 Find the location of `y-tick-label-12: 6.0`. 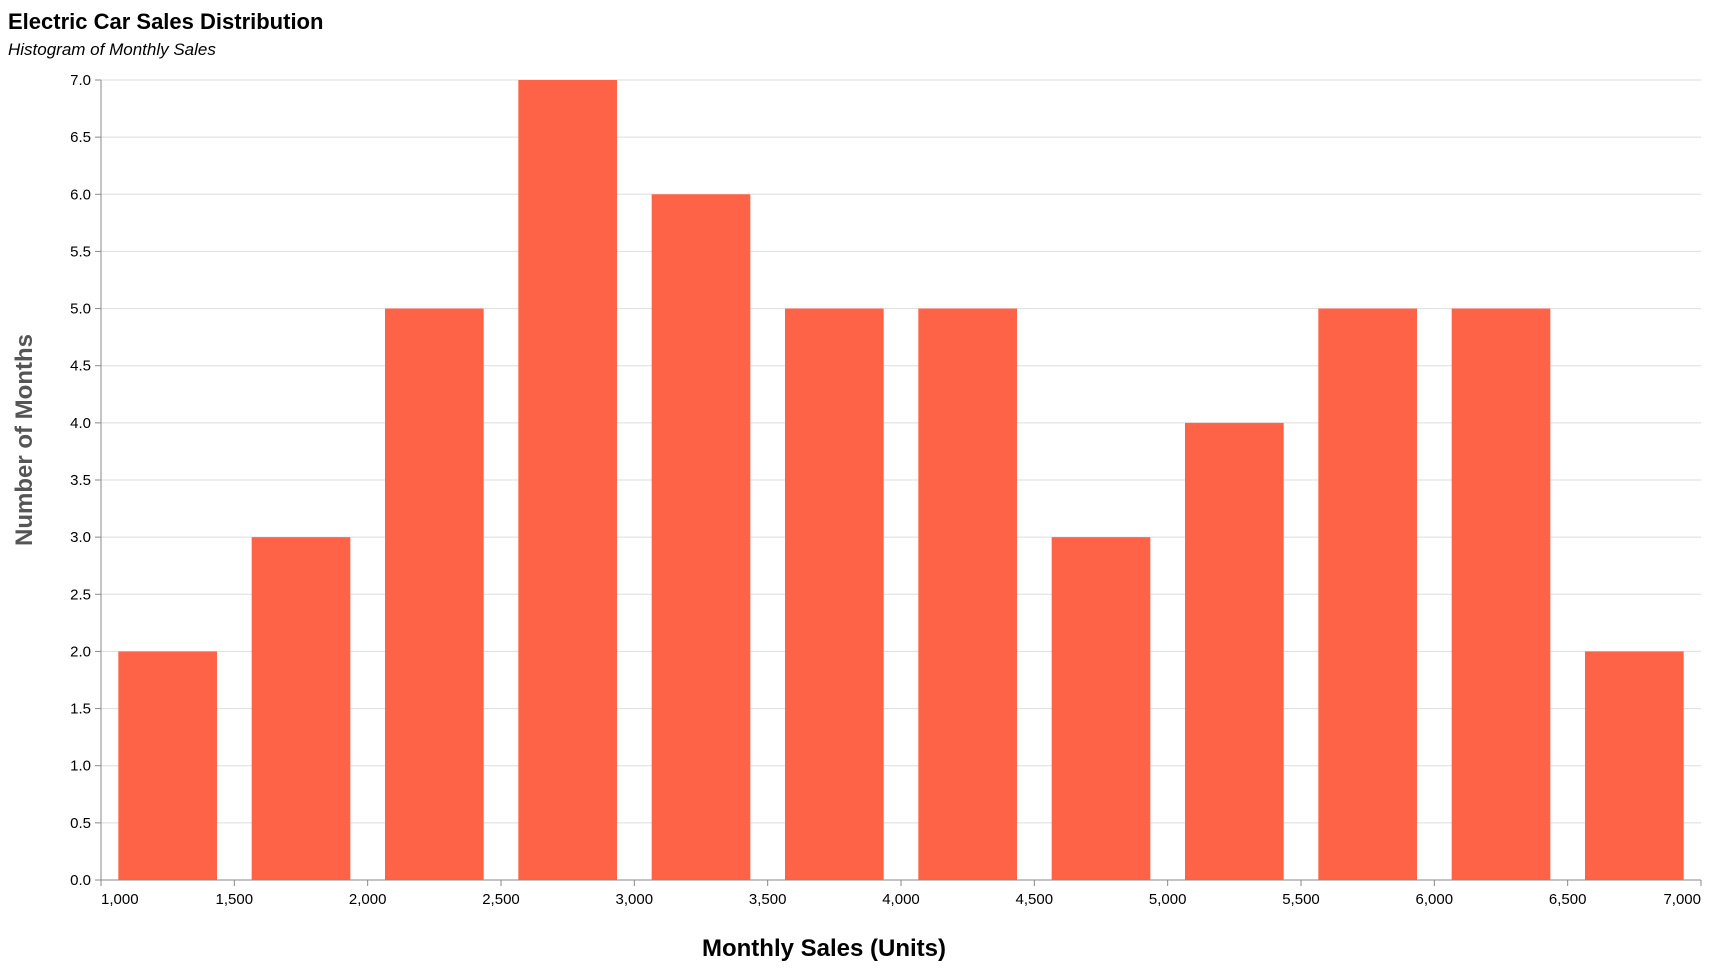

y-tick-label-12: 6.0 is located at coordinates (80, 194).